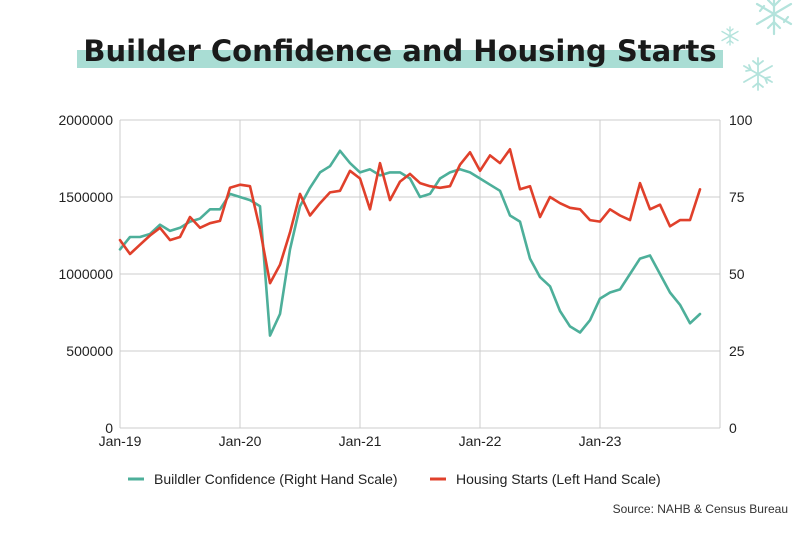  What do you see at coordinates (89, 351) in the screenshot?
I see `y-left-tick-label: 500000` at bounding box center [89, 351].